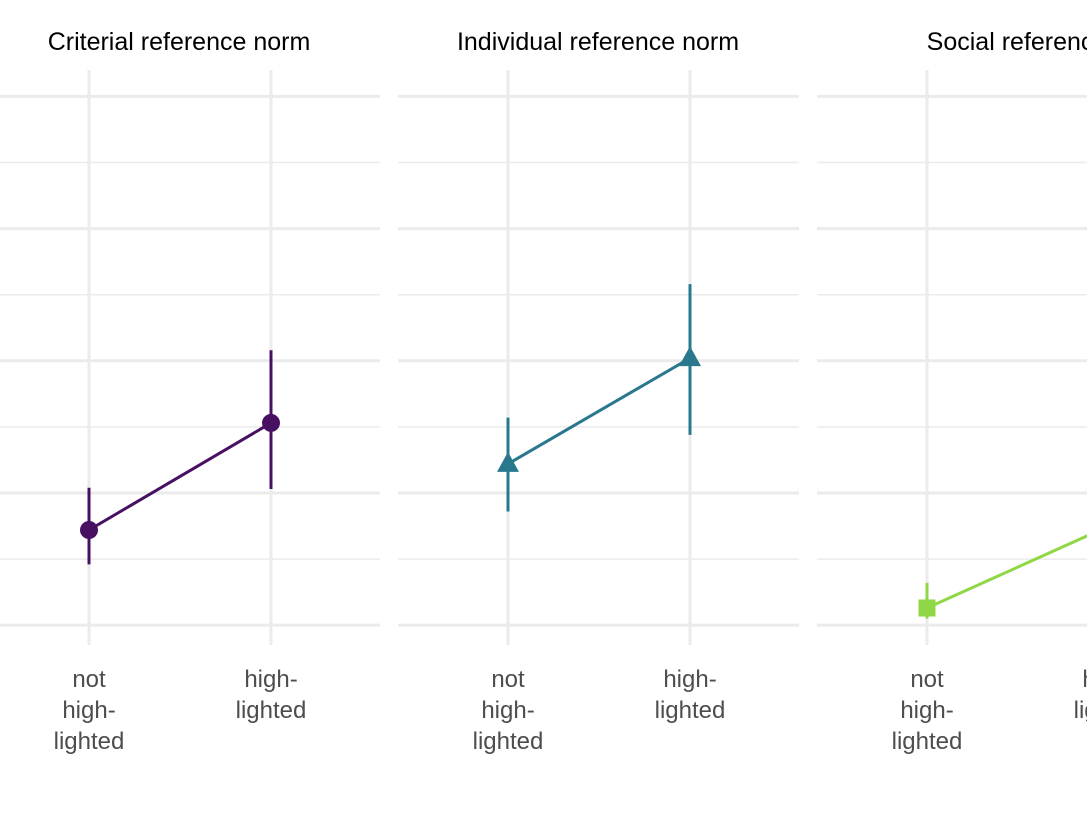 This screenshot has height=815, width=1087. What do you see at coordinates (179, 42) in the screenshot?
I see `panel-title: Criterial reference norm` at bounding box center [179, 42].